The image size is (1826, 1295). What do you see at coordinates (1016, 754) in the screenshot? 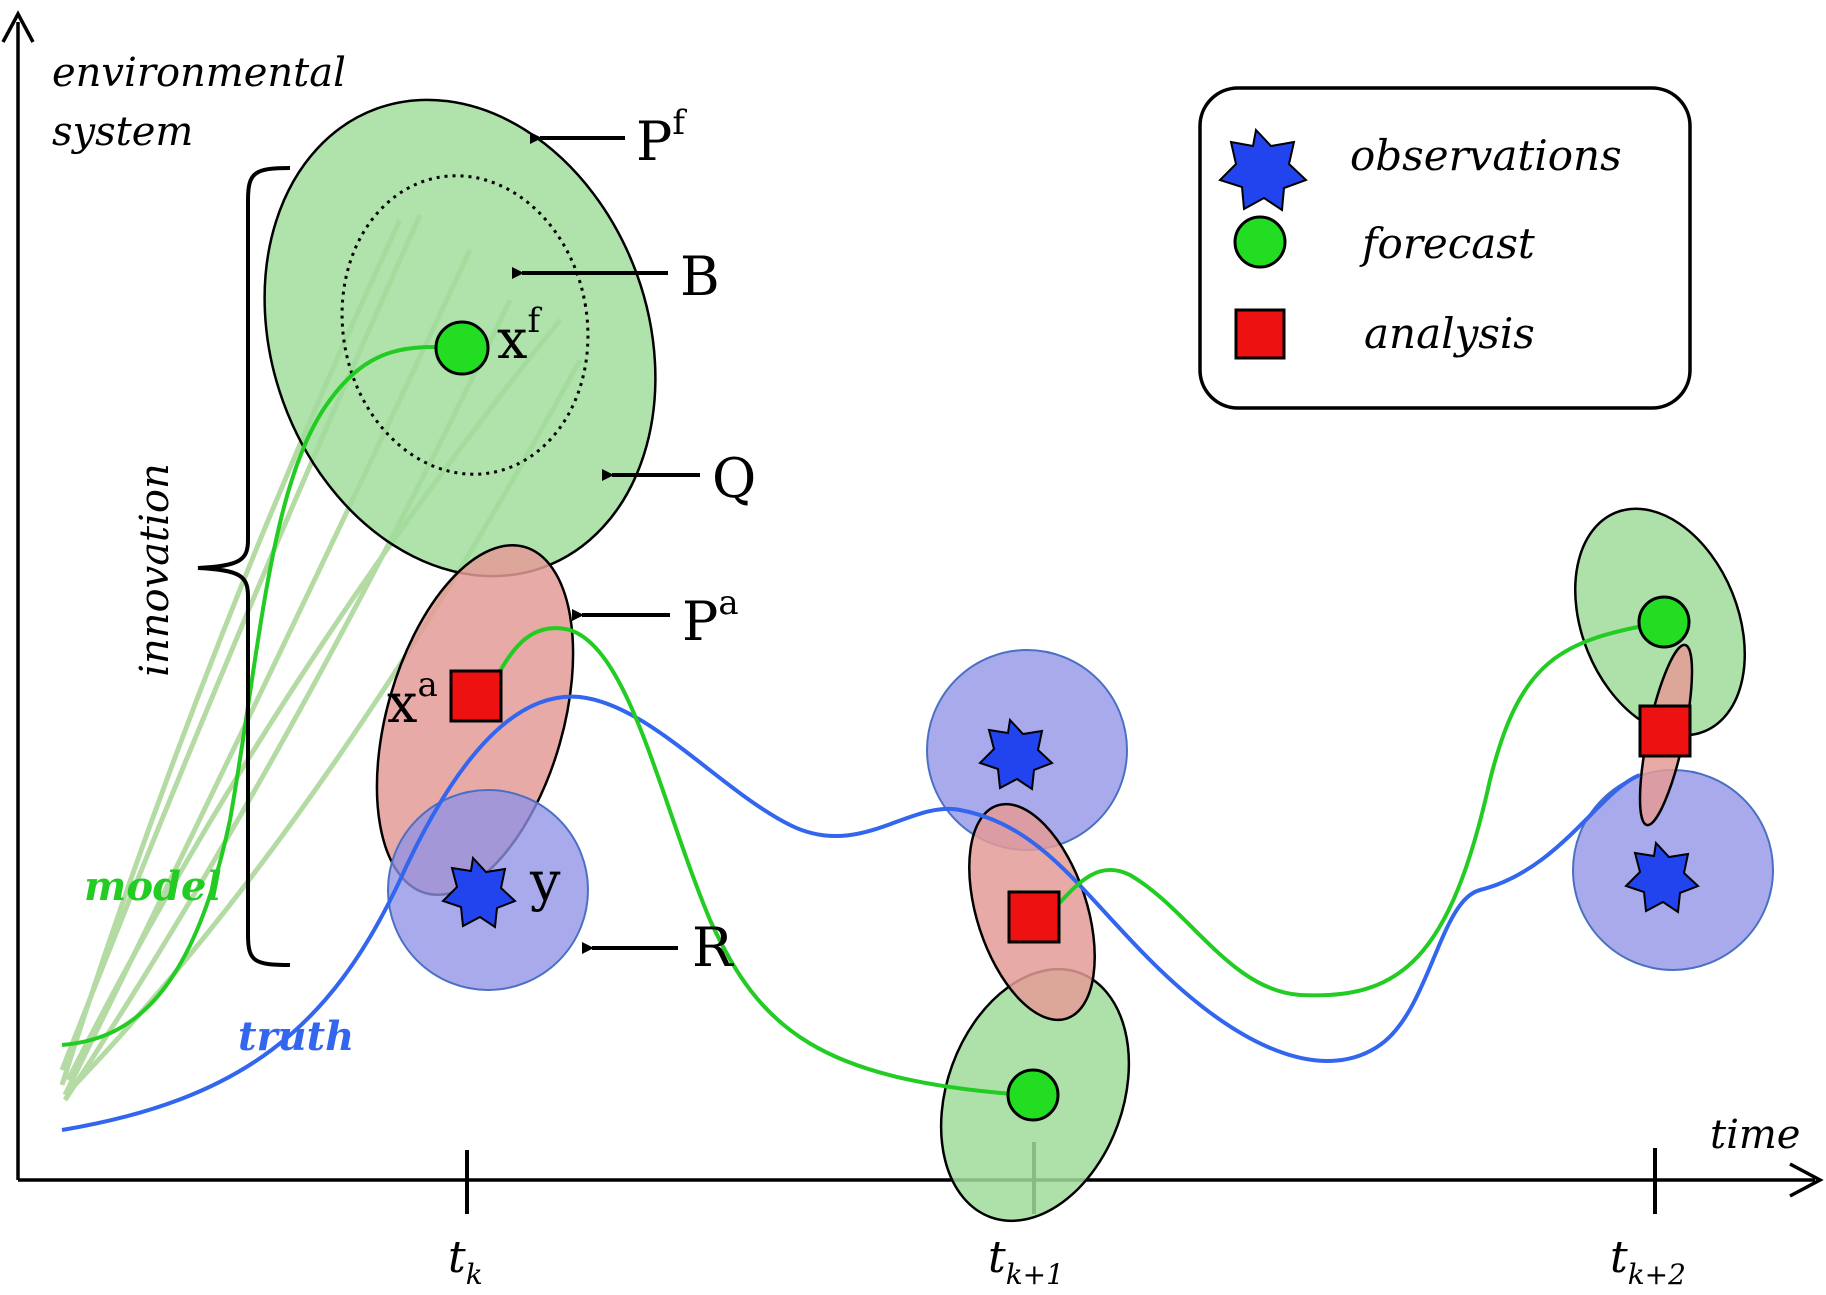
I see `observation-star-tk1` at bounding box center [1016, 754].